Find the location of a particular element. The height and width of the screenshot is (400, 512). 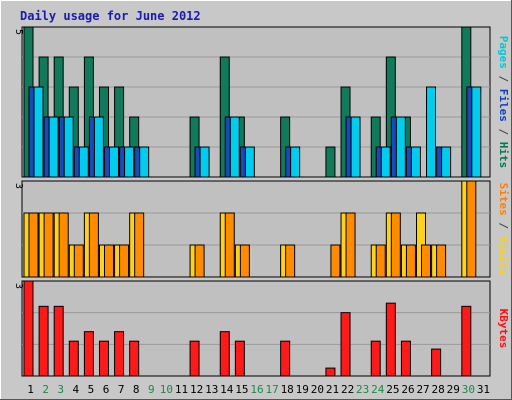

right-label-part: Sites is located at coordinates (503, 199).